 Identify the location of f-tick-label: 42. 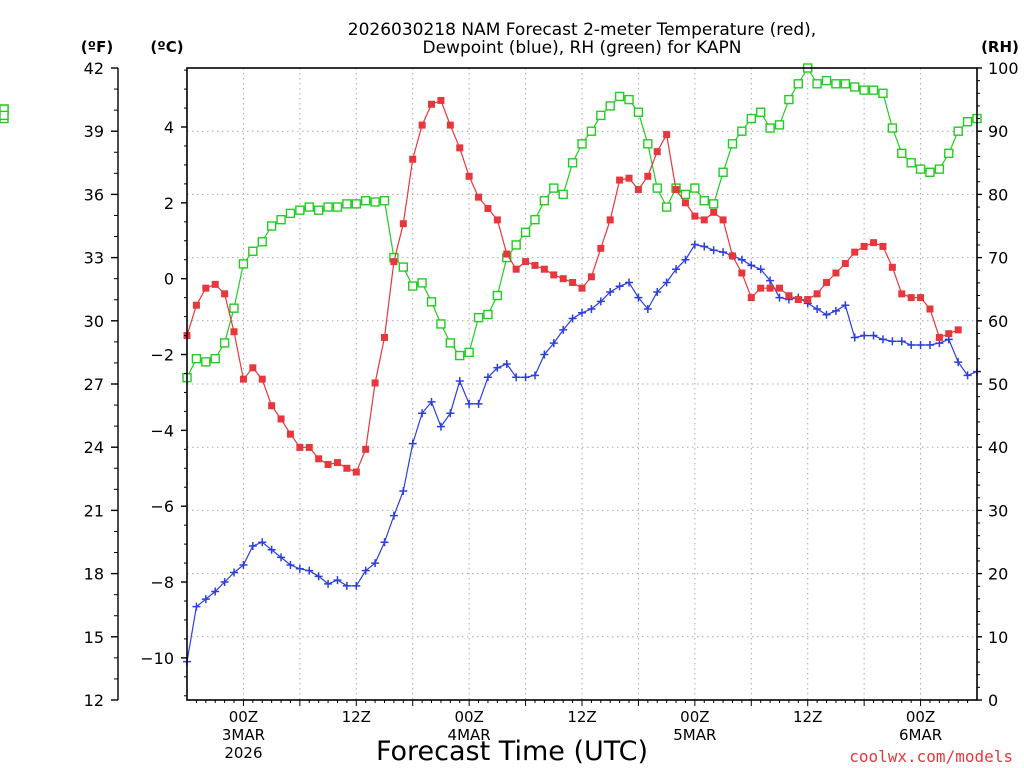
(94, 68).